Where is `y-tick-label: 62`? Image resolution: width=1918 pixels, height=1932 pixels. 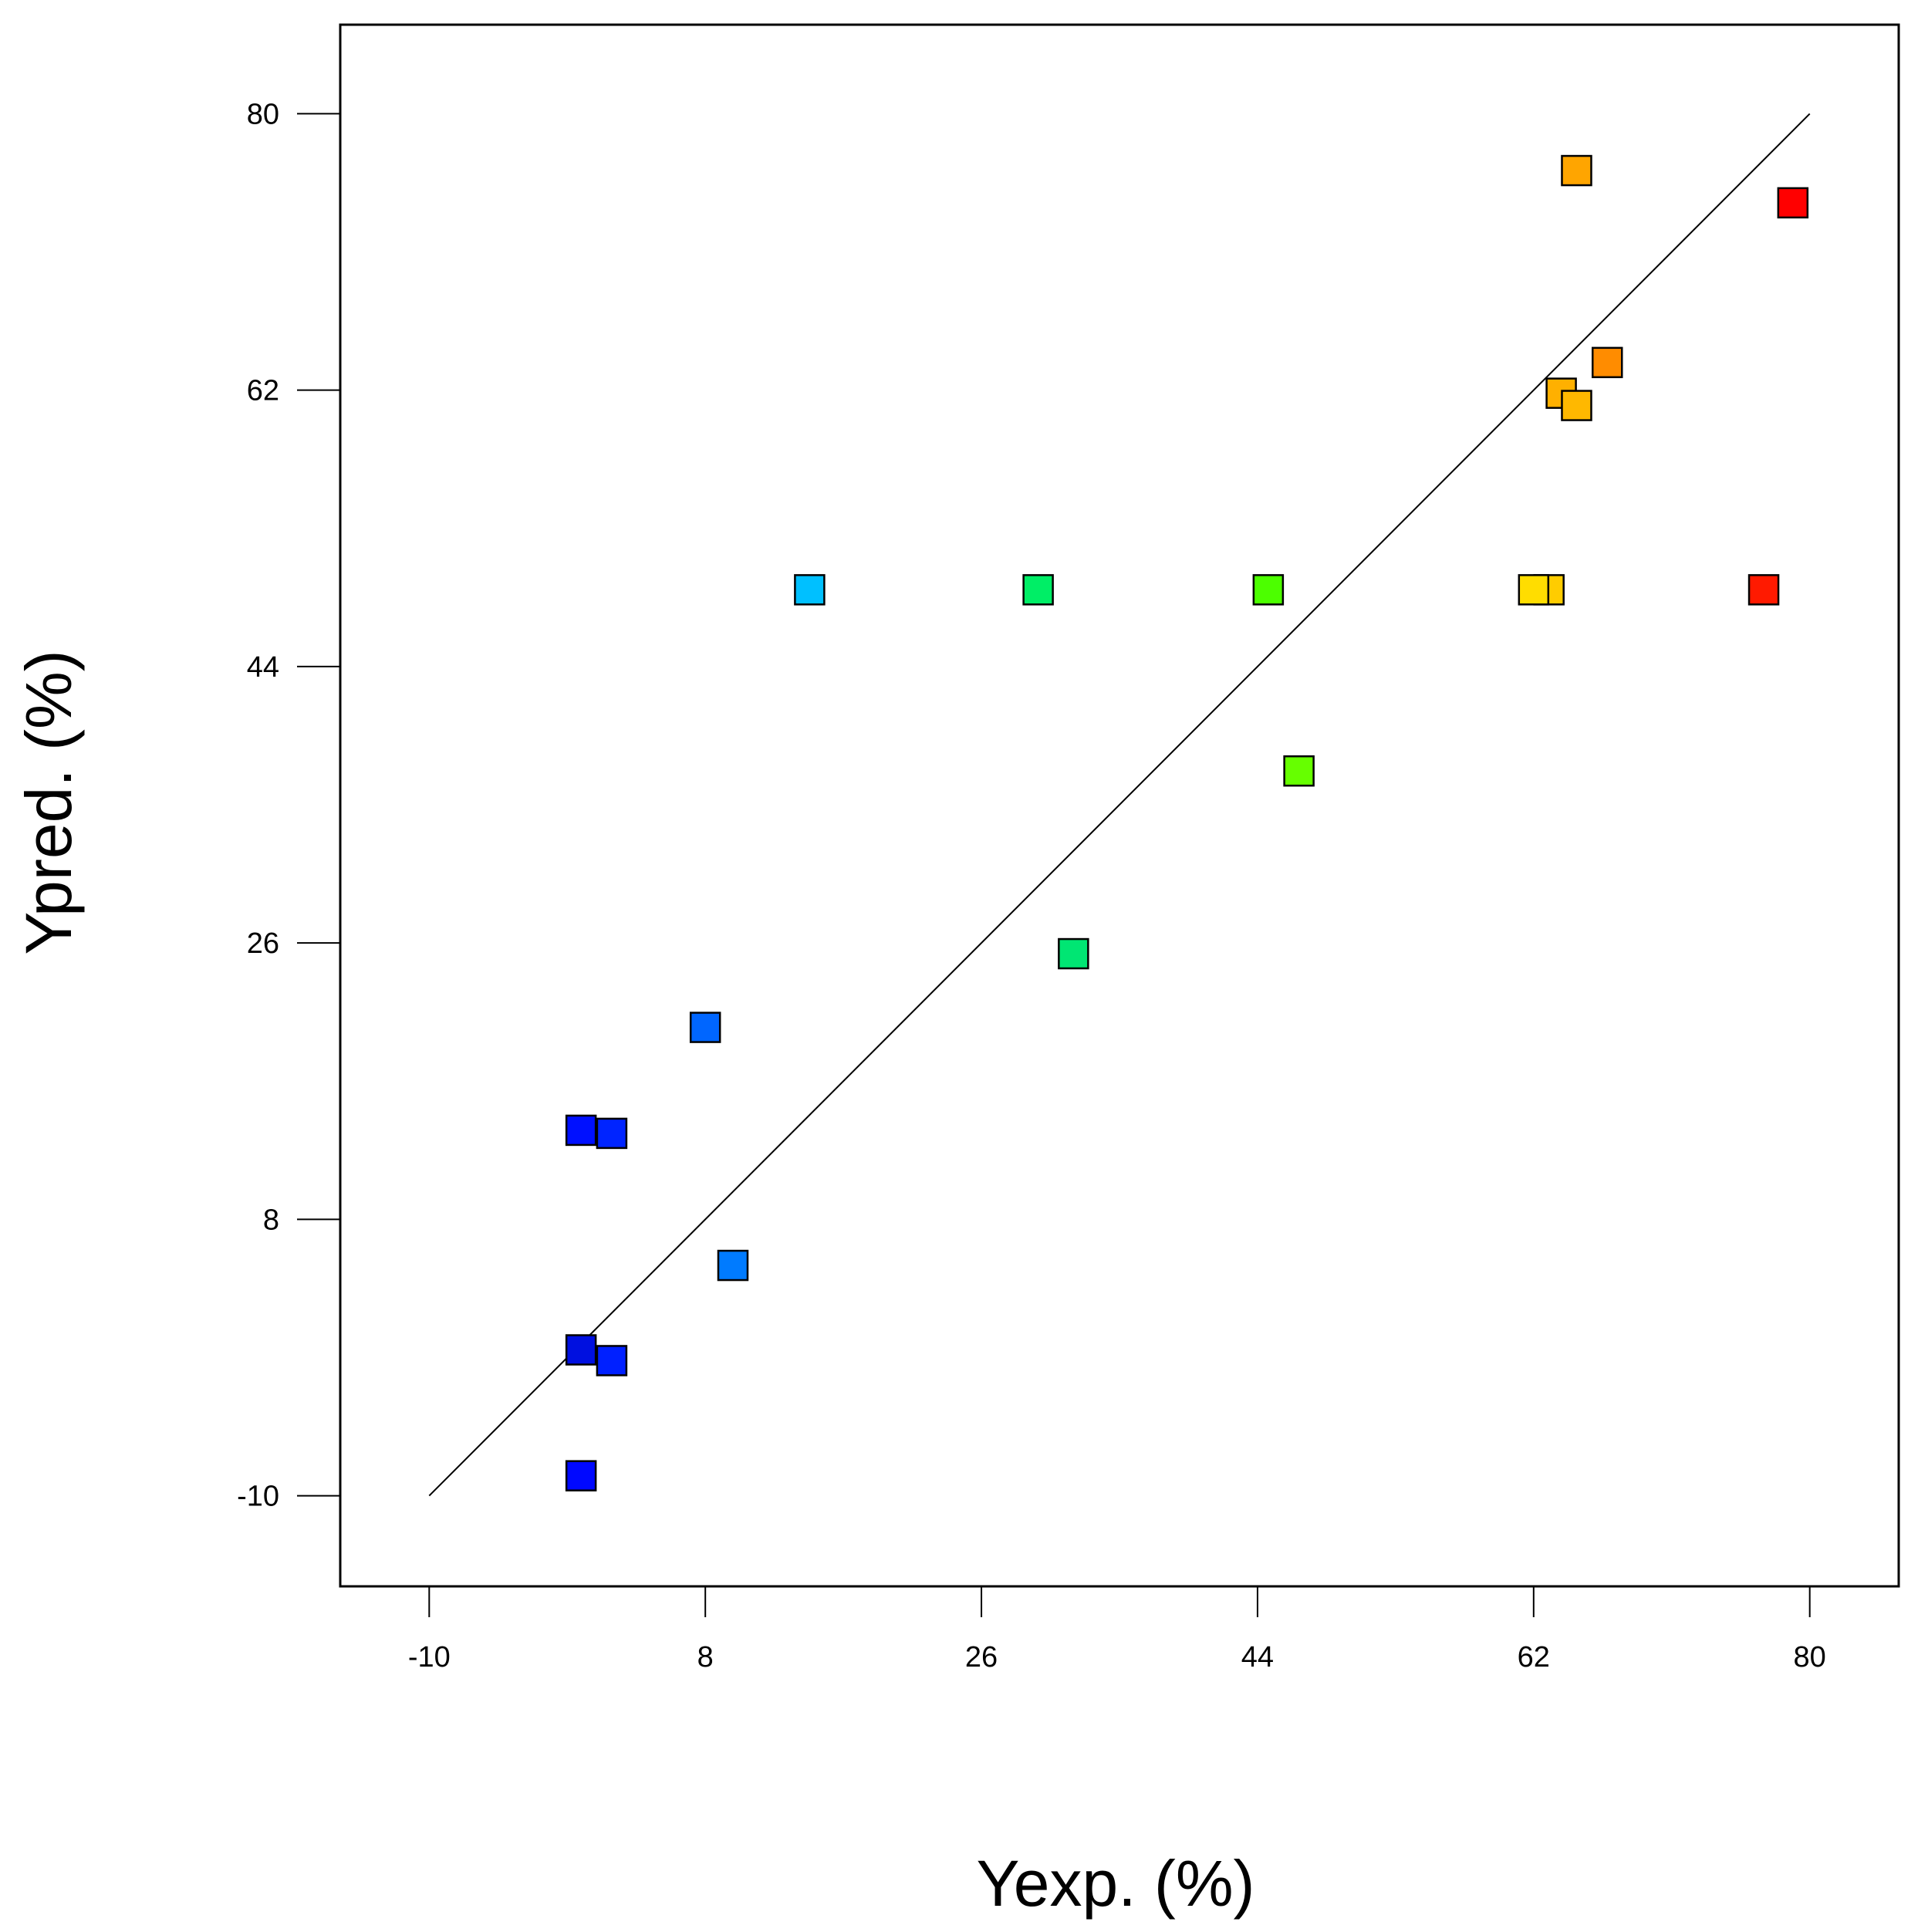
y-tick-label: 62 is located at coordinates (263, 391).